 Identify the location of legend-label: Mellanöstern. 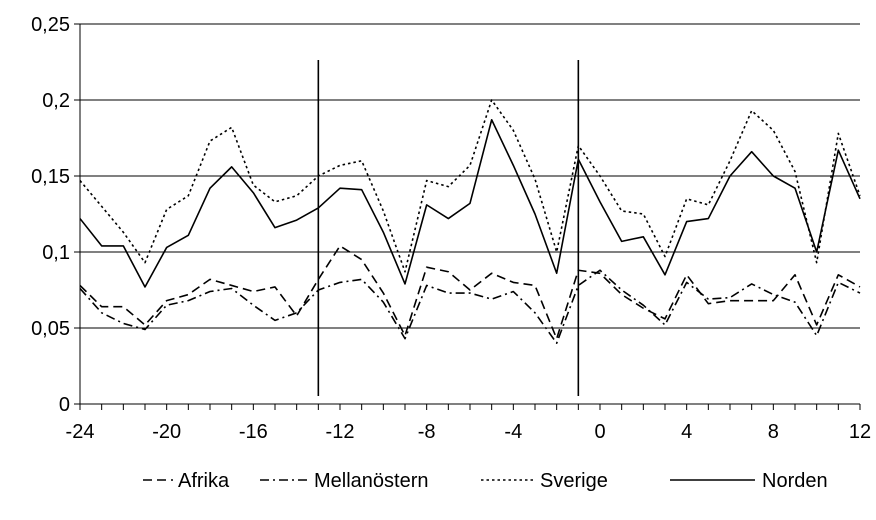
(371, 481).